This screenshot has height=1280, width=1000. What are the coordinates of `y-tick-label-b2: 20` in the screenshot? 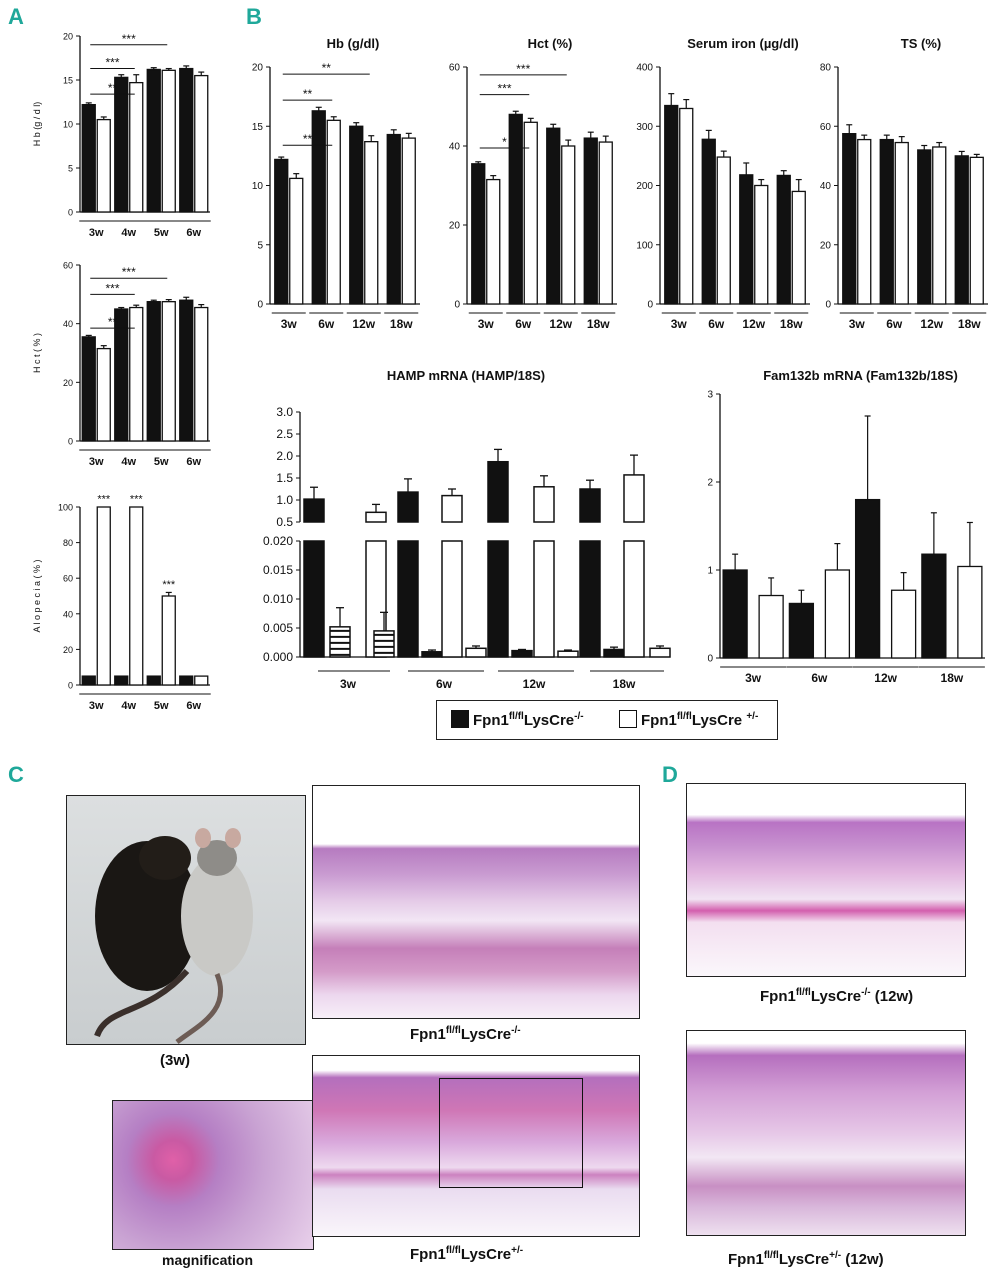 It's located at (455, 226).